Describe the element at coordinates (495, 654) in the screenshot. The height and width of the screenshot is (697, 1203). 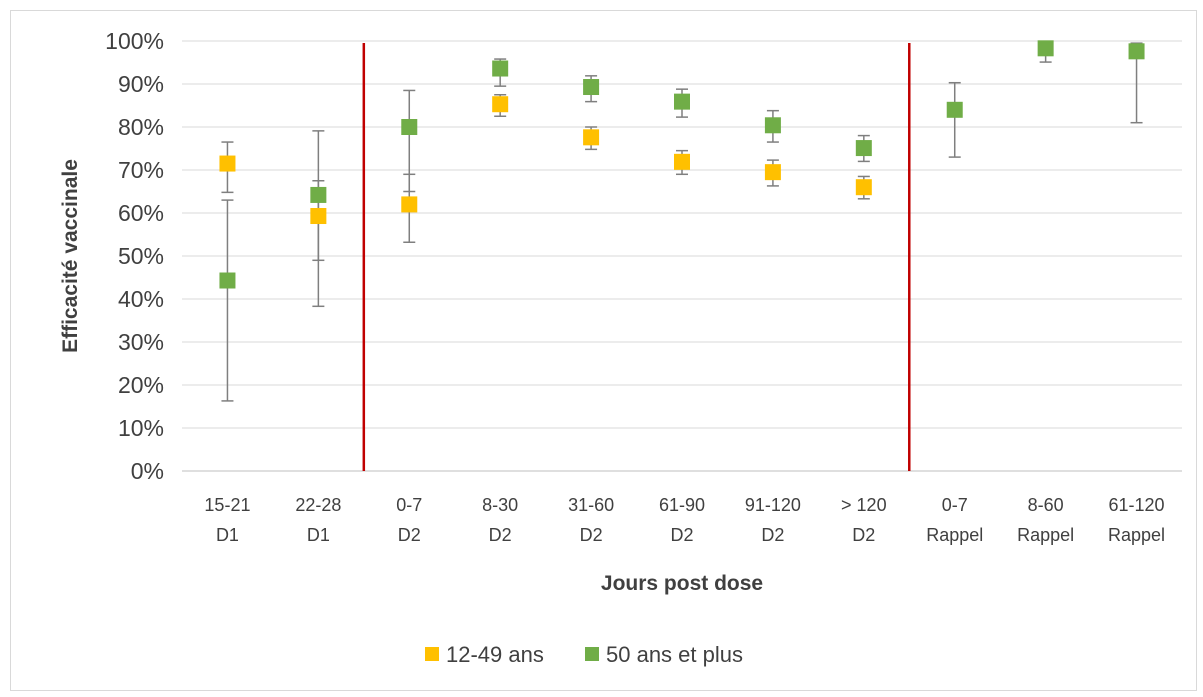
I see `legend-label-12-49: 12-49 ans` at that location.